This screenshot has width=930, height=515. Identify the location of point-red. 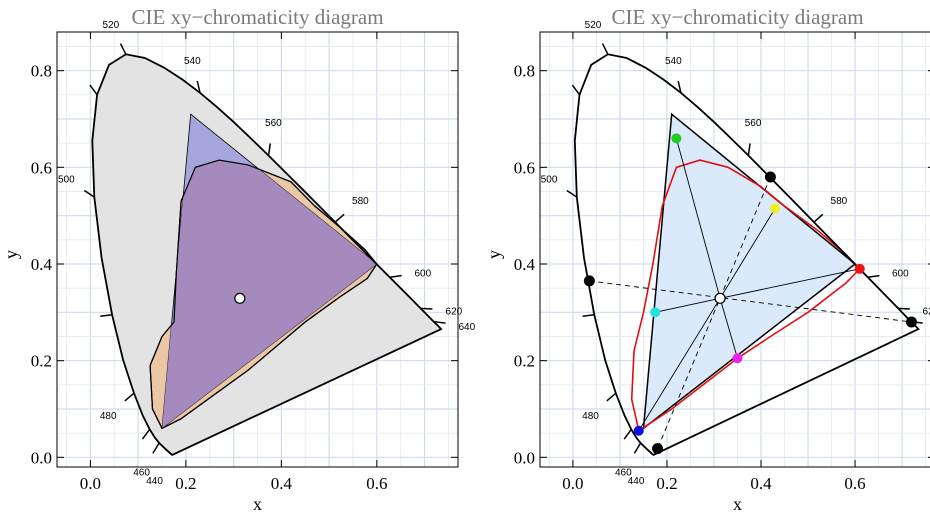
(859, 268).